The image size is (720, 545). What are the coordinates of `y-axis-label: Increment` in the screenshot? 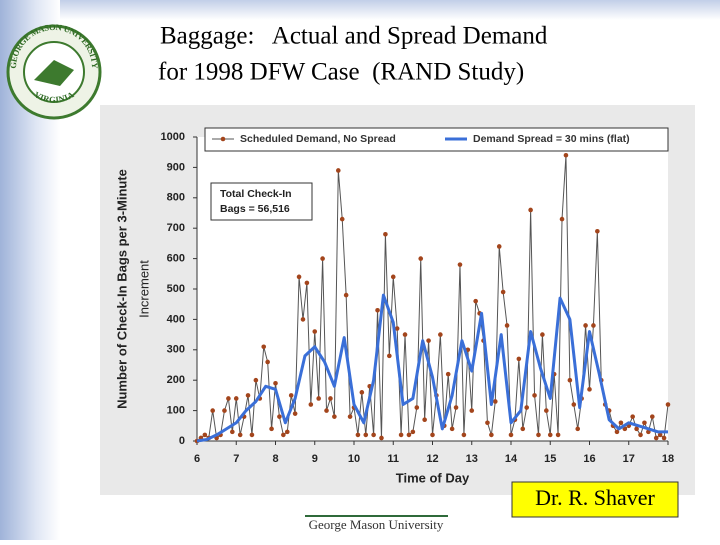 It's located at (143, 289).